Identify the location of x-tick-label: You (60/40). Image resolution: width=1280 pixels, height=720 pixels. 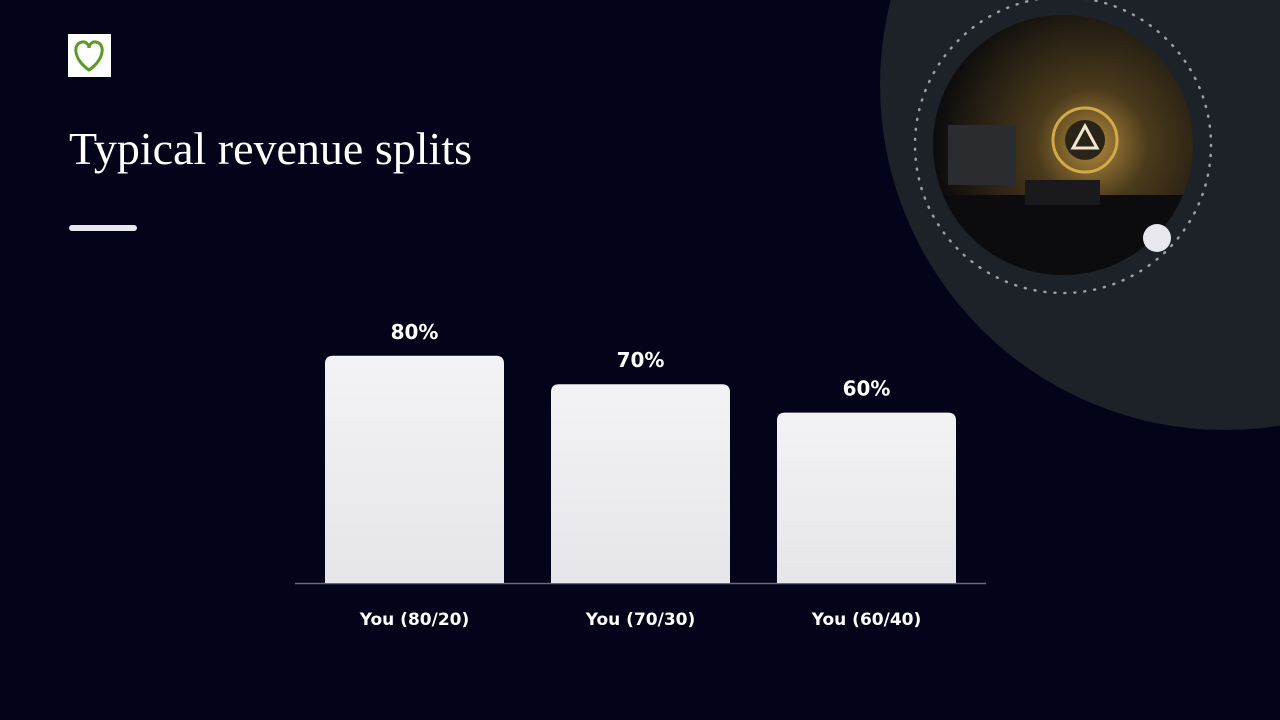
(866, 620).